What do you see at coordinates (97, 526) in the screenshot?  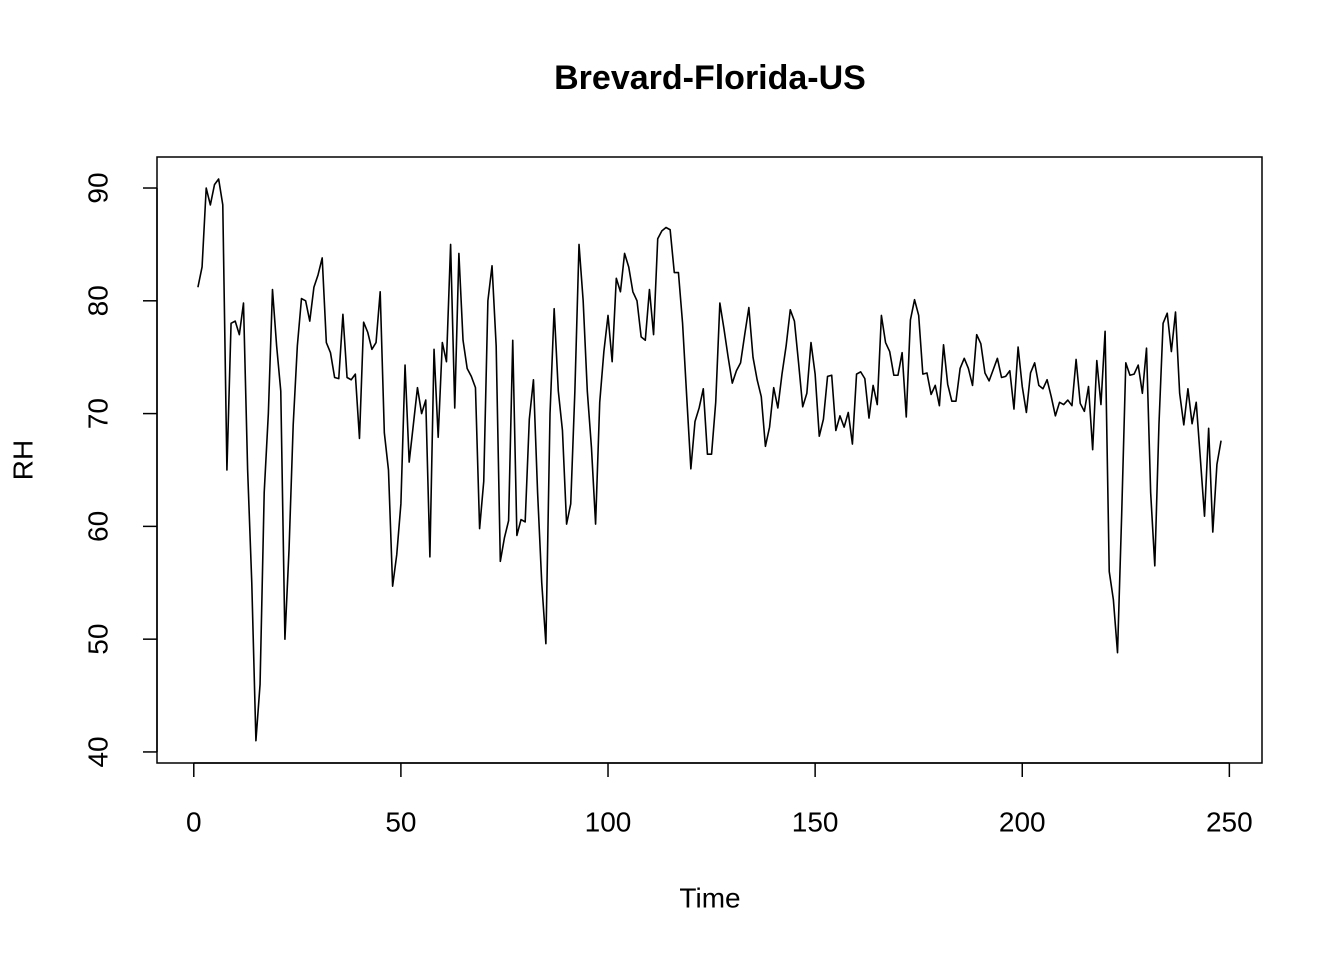 I see `y-tick-label: 60` at bounding box center [97, 526].